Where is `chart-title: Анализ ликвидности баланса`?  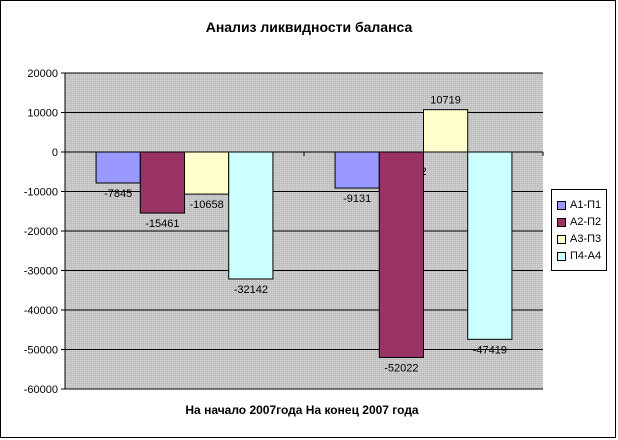 chart-title: Анализ ликвидности баланса is located at coordinates (309, 27).